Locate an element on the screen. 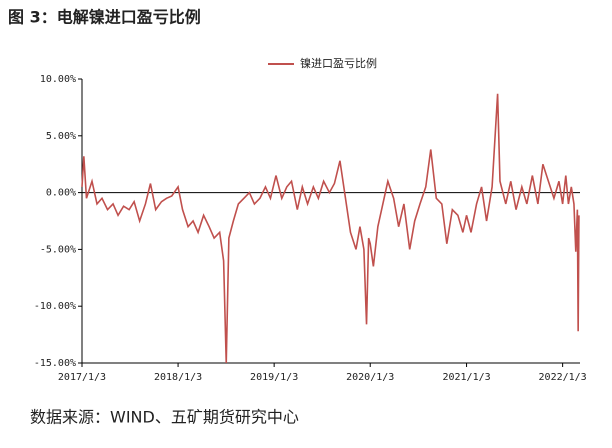 The width and height of the screenshot is (612, 448). legend-label: 镍进口盈亏比例 is located at coordinates (338, 63).